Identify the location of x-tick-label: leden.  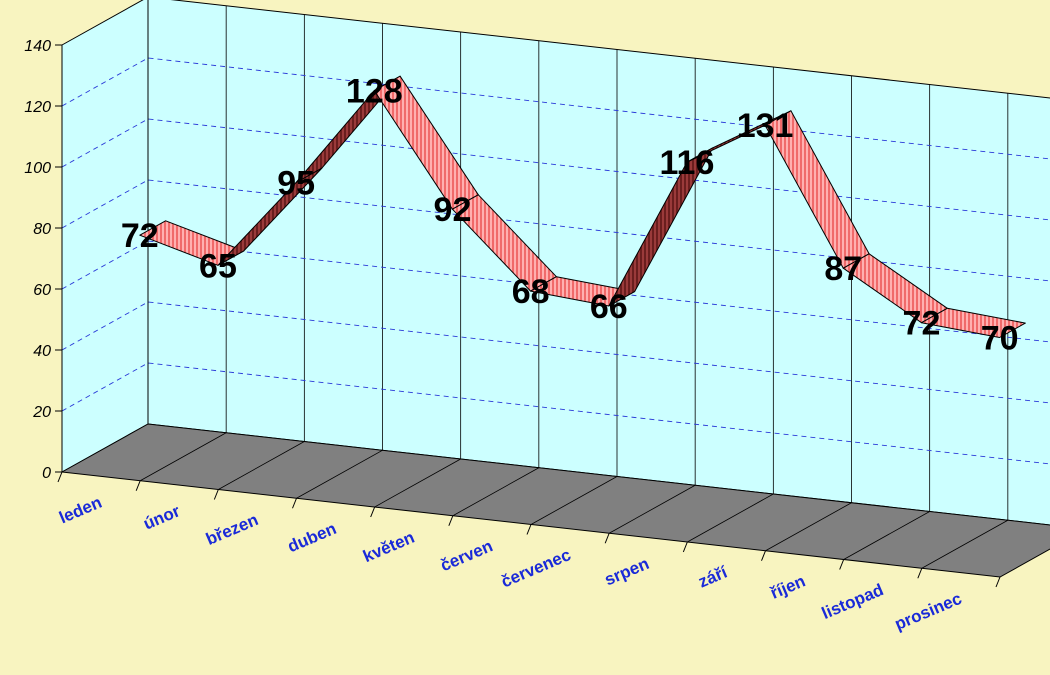
(80, 510).